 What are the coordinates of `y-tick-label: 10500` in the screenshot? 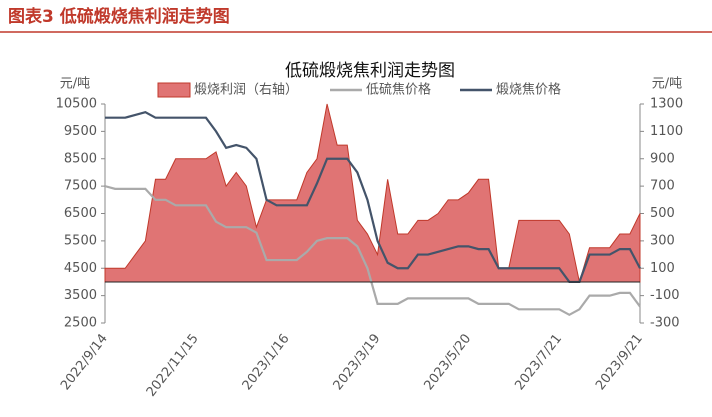 It's located at (76, 104).